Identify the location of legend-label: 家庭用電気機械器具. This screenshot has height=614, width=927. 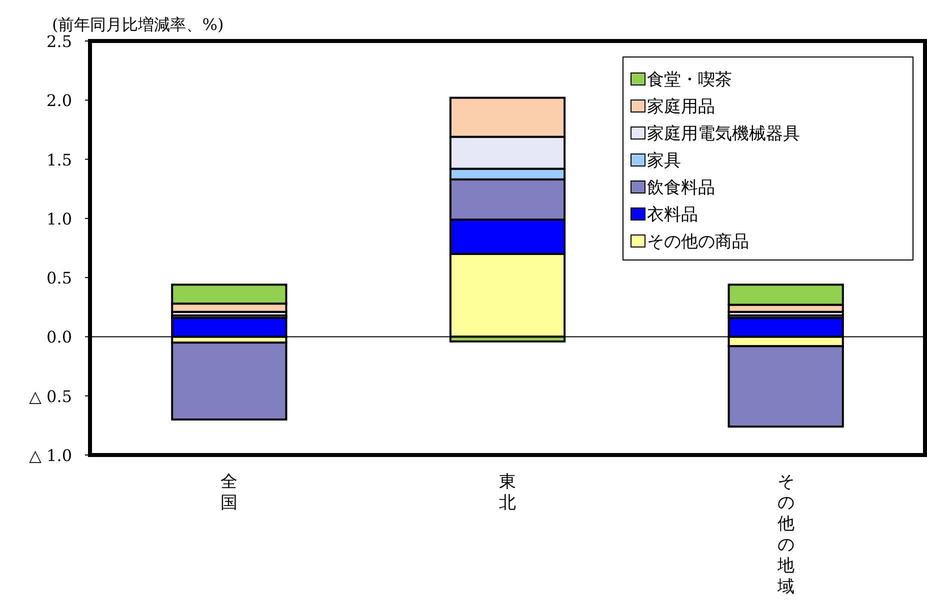
(723, 134).